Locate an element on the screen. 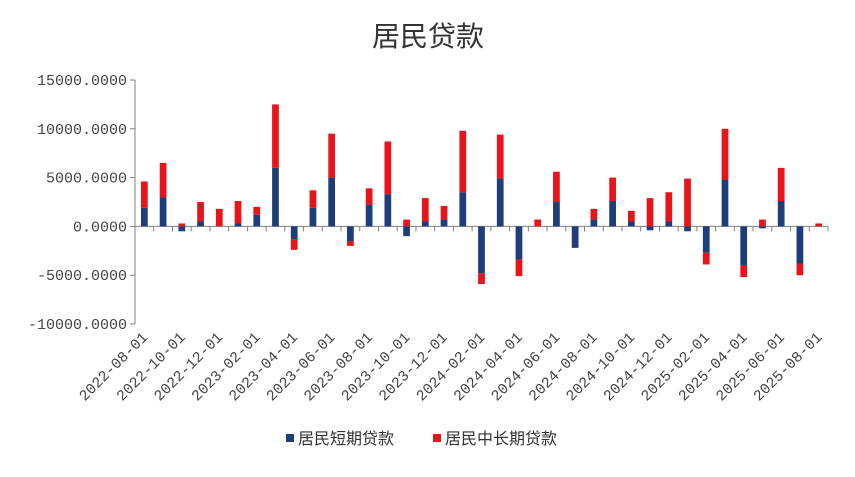 The height and width of the screenshot is (477, 855). y-tick-label: -5000.0000 is located at coordinates (82, 276).